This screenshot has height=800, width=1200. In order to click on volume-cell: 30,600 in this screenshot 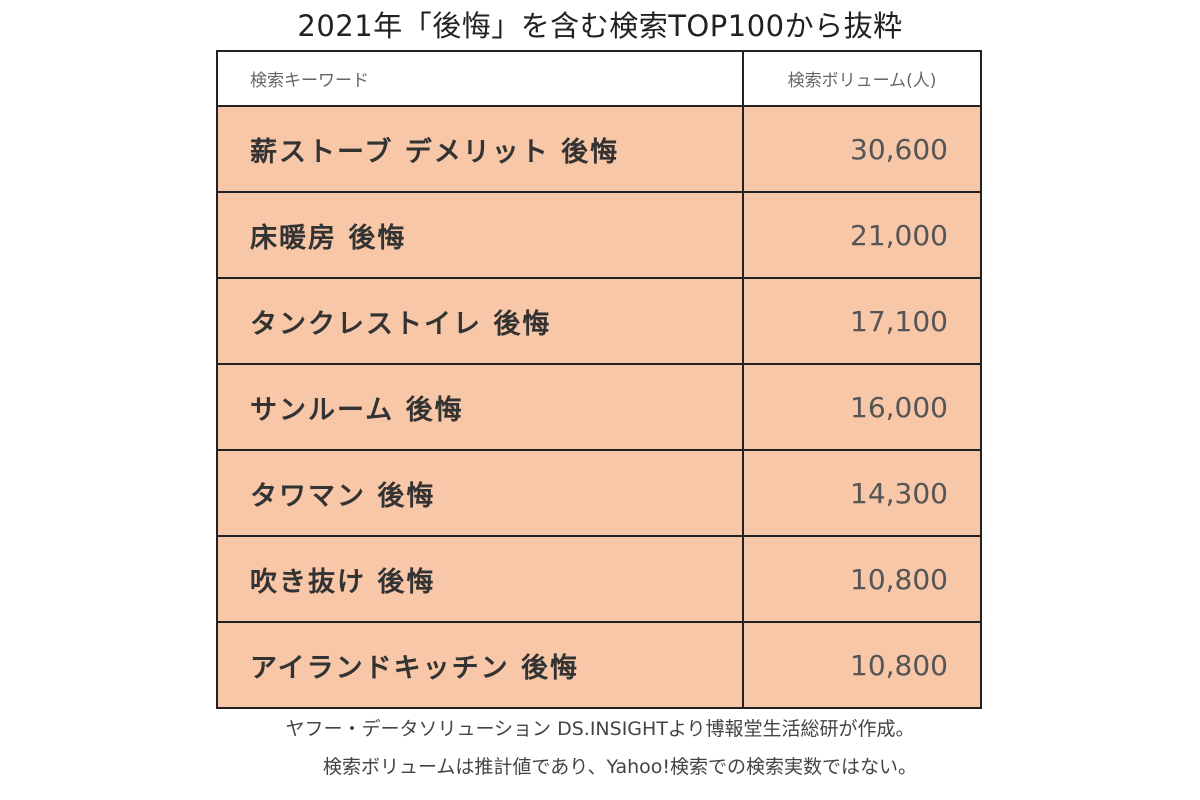, I will do `click(899, 149)`.